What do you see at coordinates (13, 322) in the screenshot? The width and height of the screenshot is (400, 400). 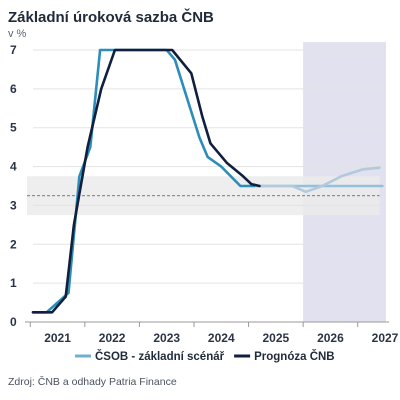 I see `y-tick-label: 0` at bounding box center [13, 322].